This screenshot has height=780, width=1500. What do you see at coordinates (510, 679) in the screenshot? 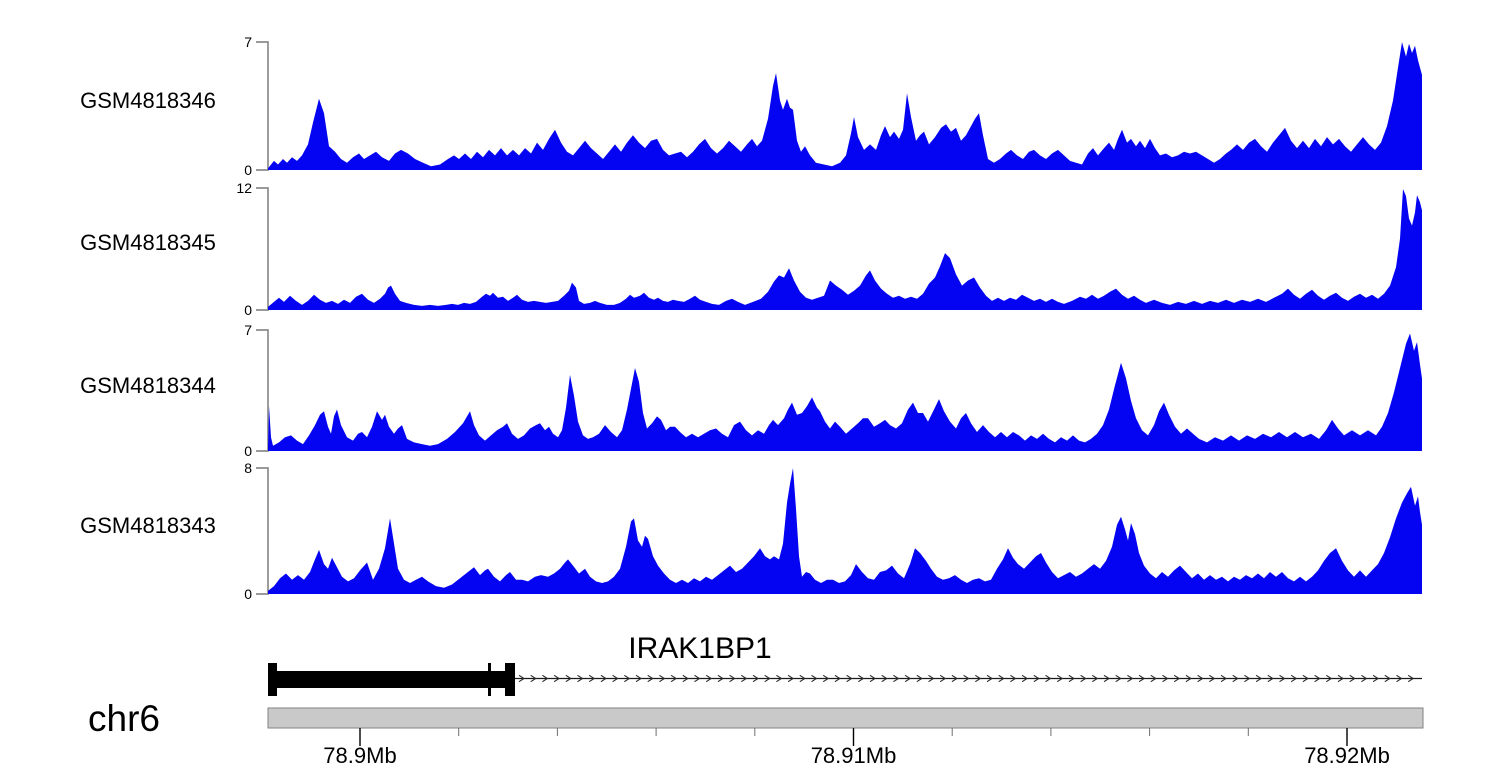
I see `exon-end-cap-right` at bounding box center [510, 679].